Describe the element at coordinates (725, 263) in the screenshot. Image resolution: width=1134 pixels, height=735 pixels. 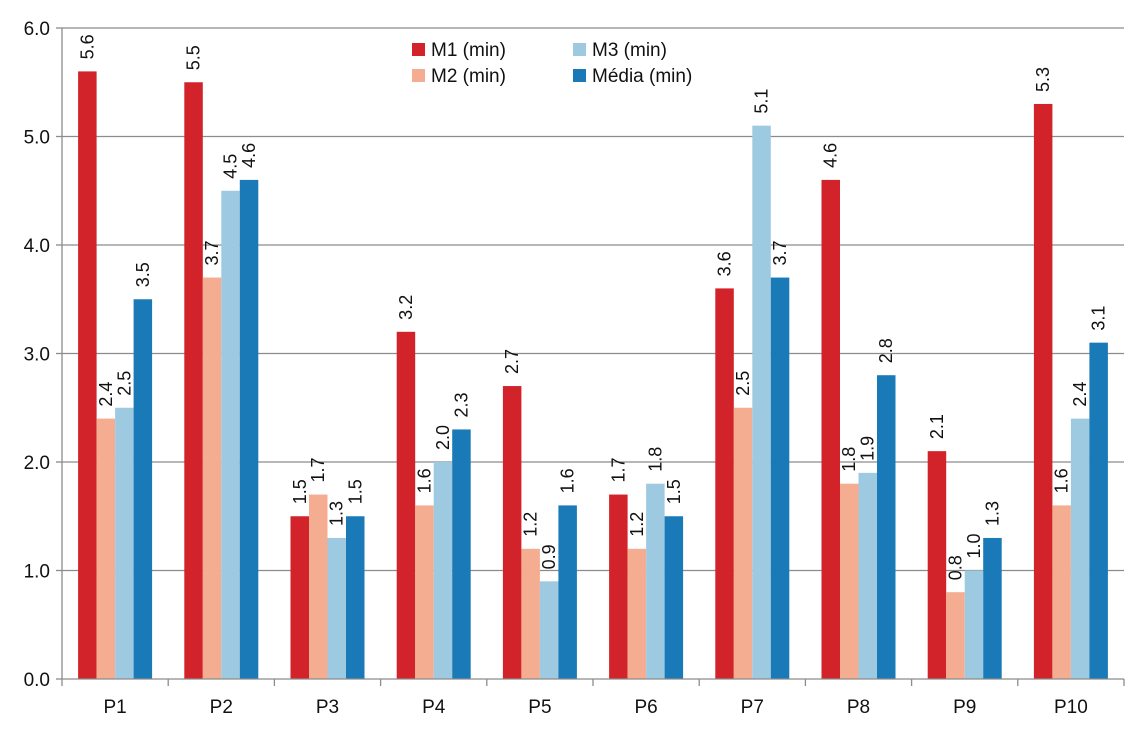
I see `data-label: 3.6` at that location.